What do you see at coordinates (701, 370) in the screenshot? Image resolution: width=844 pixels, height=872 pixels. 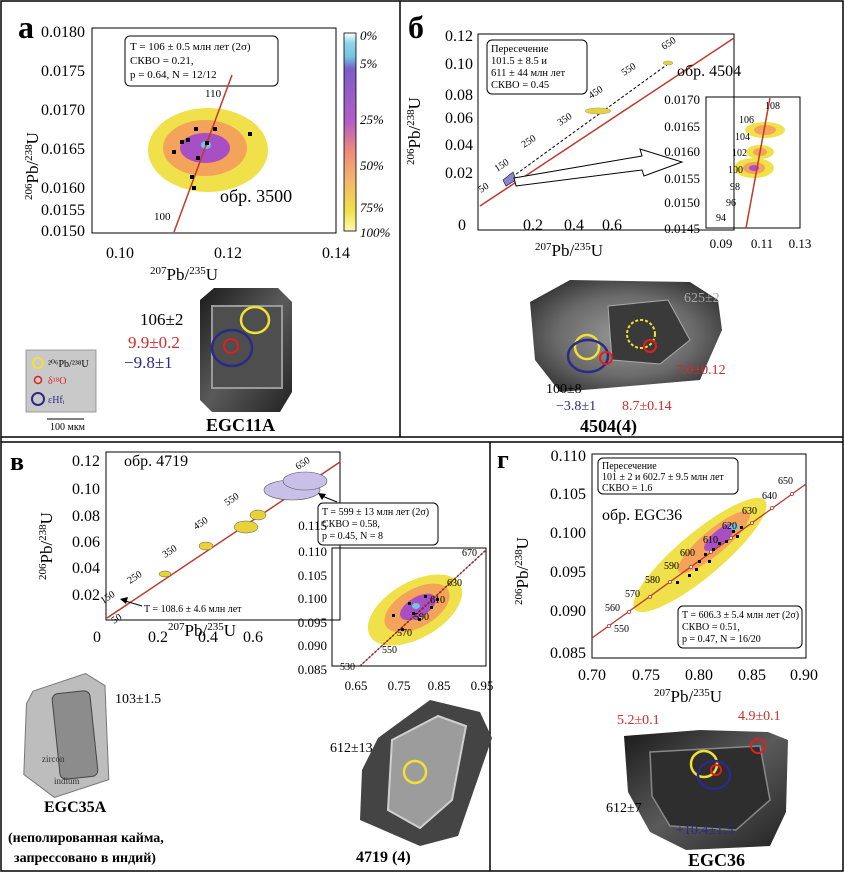 I see `grain-o2: 7.0±0.12` at bounding box center [701, 370].